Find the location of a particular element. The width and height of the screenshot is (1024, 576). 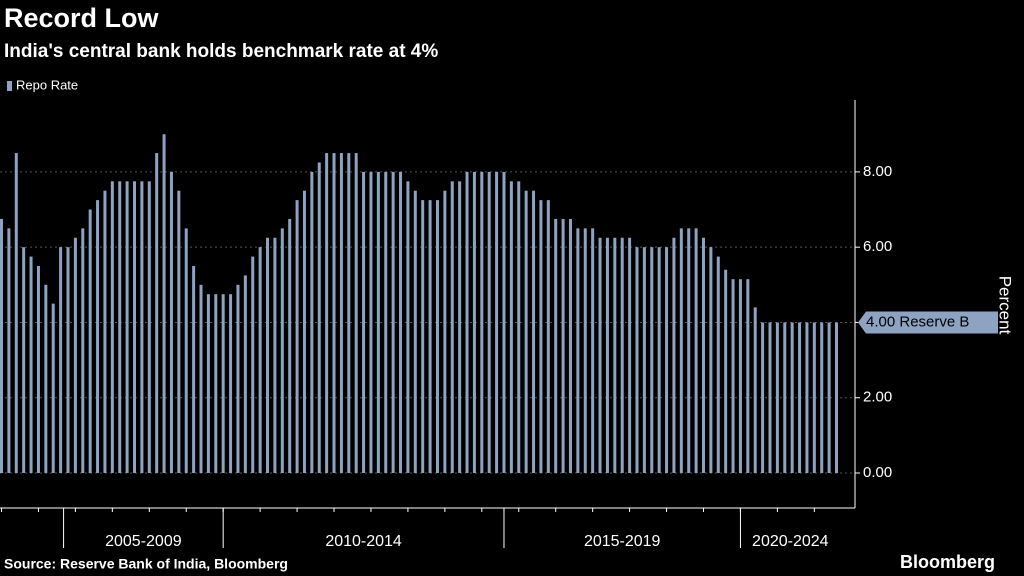

last-value-tag is located at coordinates (928, 322).